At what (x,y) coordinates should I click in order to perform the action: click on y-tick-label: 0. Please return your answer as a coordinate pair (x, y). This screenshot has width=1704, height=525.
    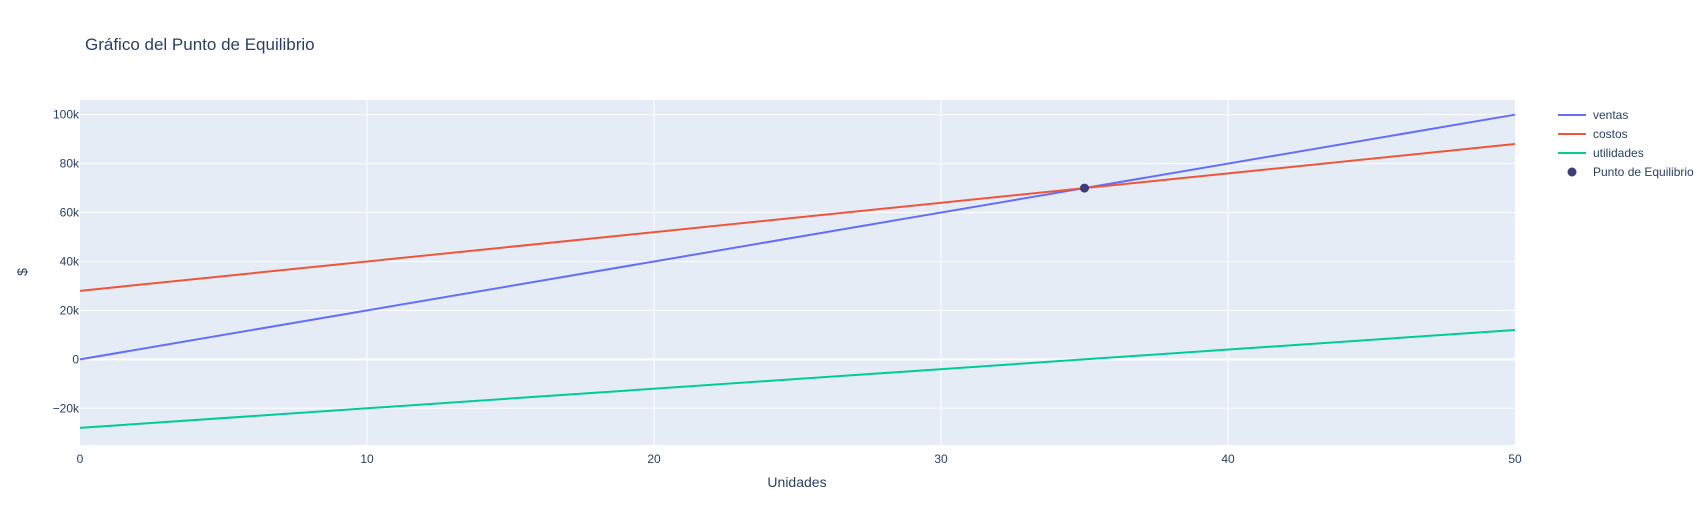
    Looking at the image, I should click on (75, 359).